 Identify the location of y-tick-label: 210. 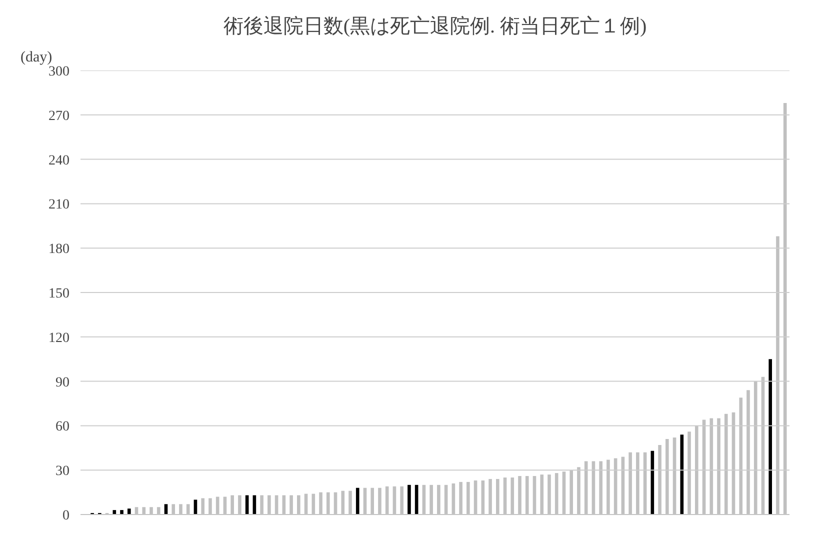
(59, 205).